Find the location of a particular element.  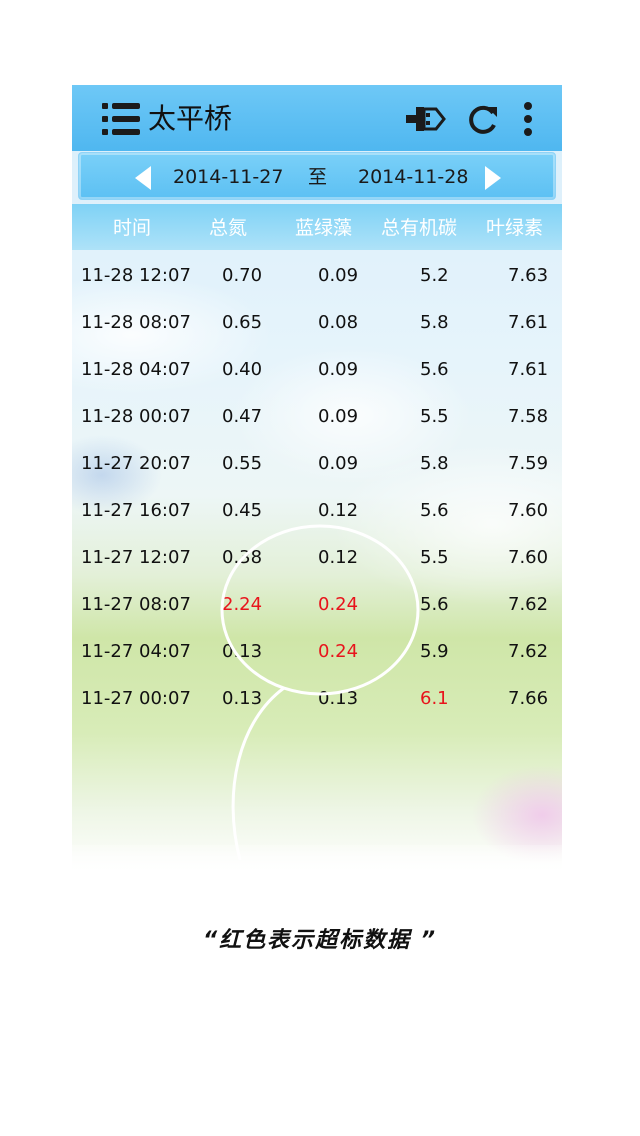

column-header-time: 时间 is located at coordinates (132, 228).